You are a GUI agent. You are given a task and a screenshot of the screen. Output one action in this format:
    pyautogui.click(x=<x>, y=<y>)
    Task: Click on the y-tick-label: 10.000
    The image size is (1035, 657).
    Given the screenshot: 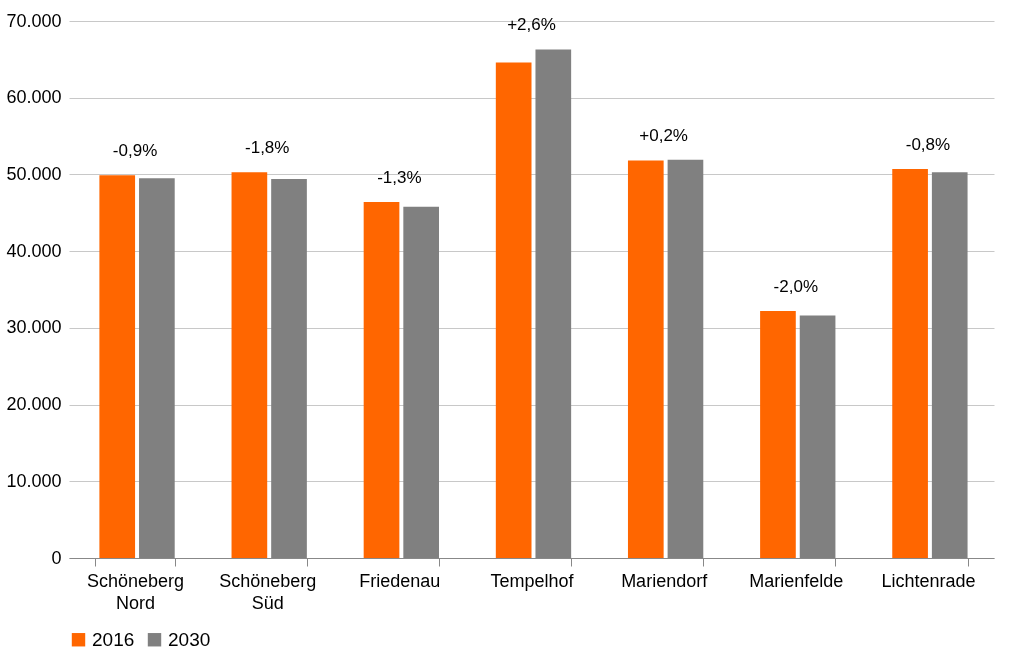 What is the action you would take?
    pyautogui.click(x=34, y=480)
    